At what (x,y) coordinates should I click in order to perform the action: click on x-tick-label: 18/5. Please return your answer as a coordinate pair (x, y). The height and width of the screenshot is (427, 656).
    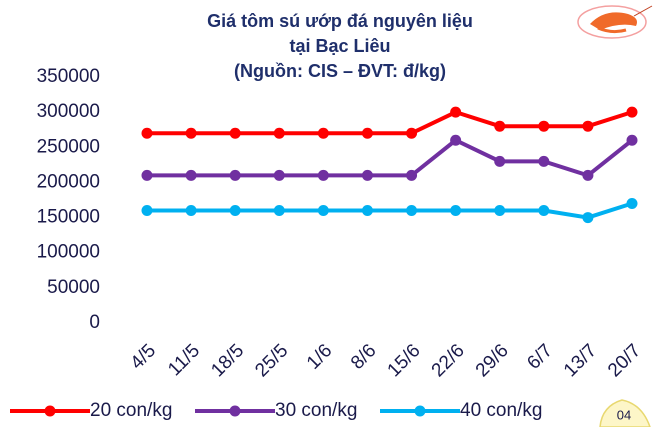
    Looking at the image, I should click on (227, 360).